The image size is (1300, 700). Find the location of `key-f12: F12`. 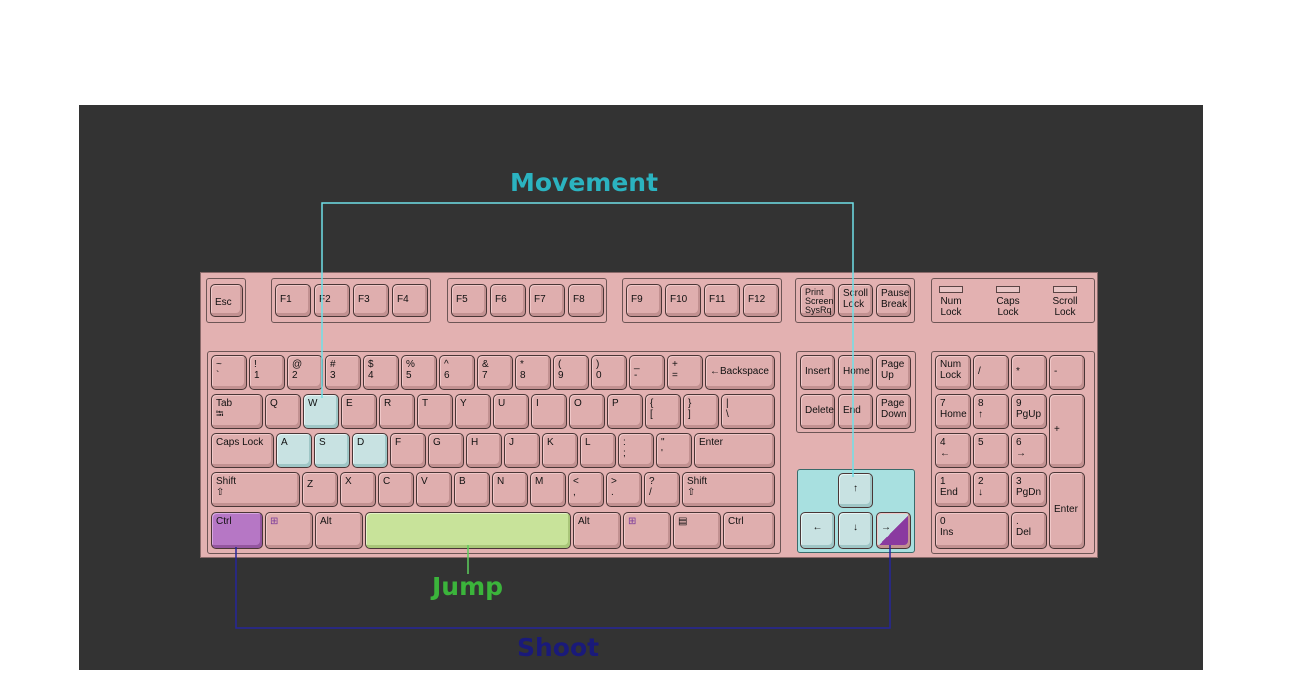

key-f12: F12 is located at coordinates (761, 300).